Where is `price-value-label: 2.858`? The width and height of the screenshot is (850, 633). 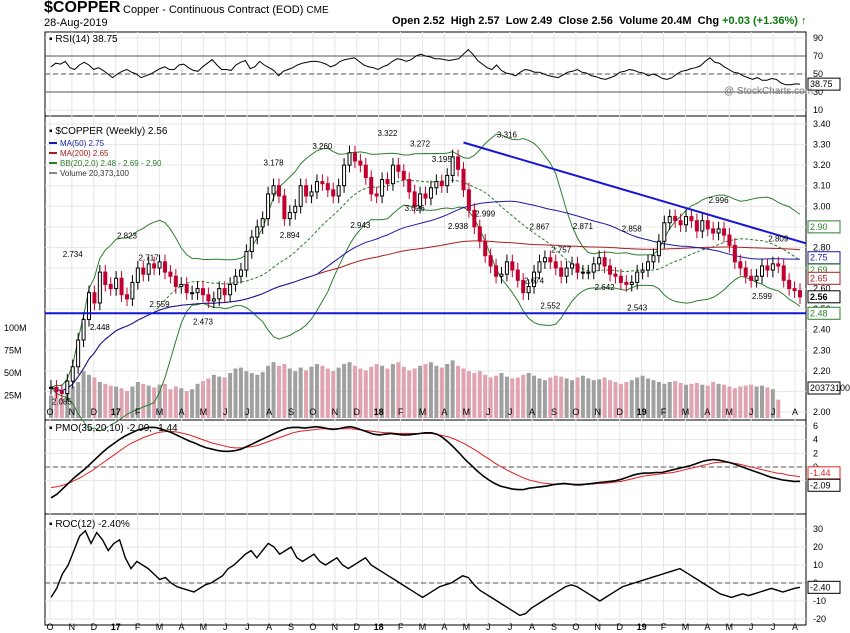 price-value-label: 2.858 is located at coordinates (632, 228).